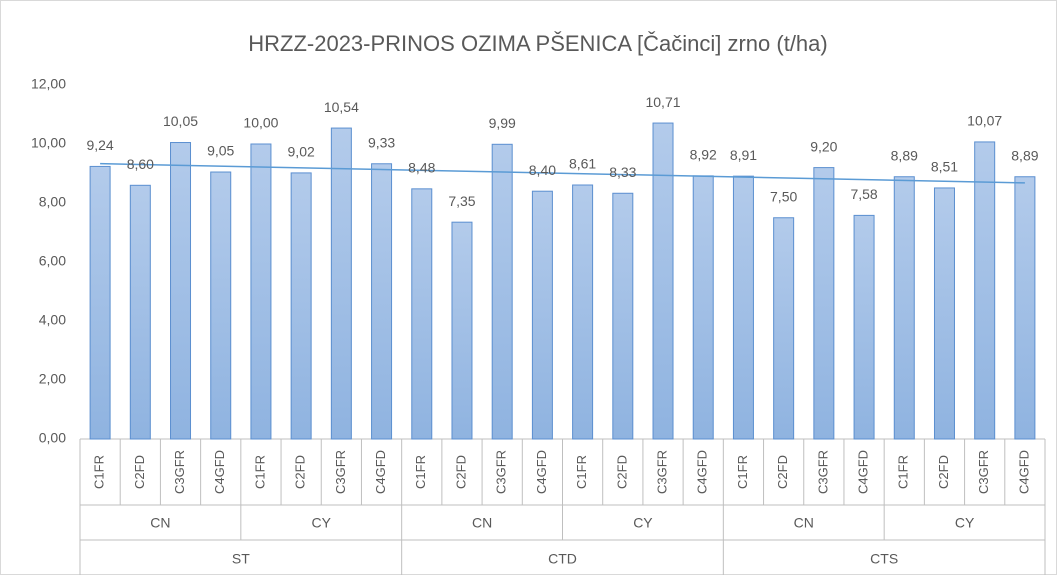 The height and width of the screenshot is (575, 1057). What do you see at coordinates (703, 155) in the screenshot?
I see `value-label: 8,92` at bounding box center [703, 155].